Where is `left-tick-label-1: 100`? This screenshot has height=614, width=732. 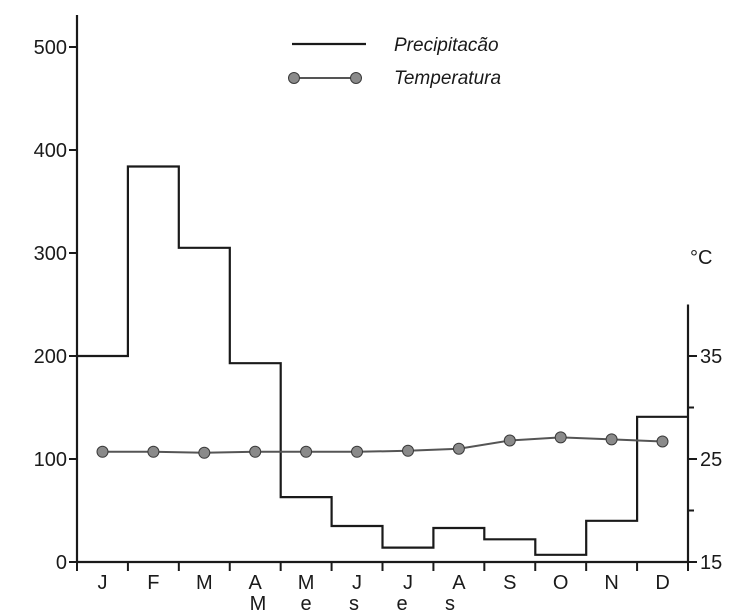
left-tick-label-1: 100 is located at coordinates (50, 460).